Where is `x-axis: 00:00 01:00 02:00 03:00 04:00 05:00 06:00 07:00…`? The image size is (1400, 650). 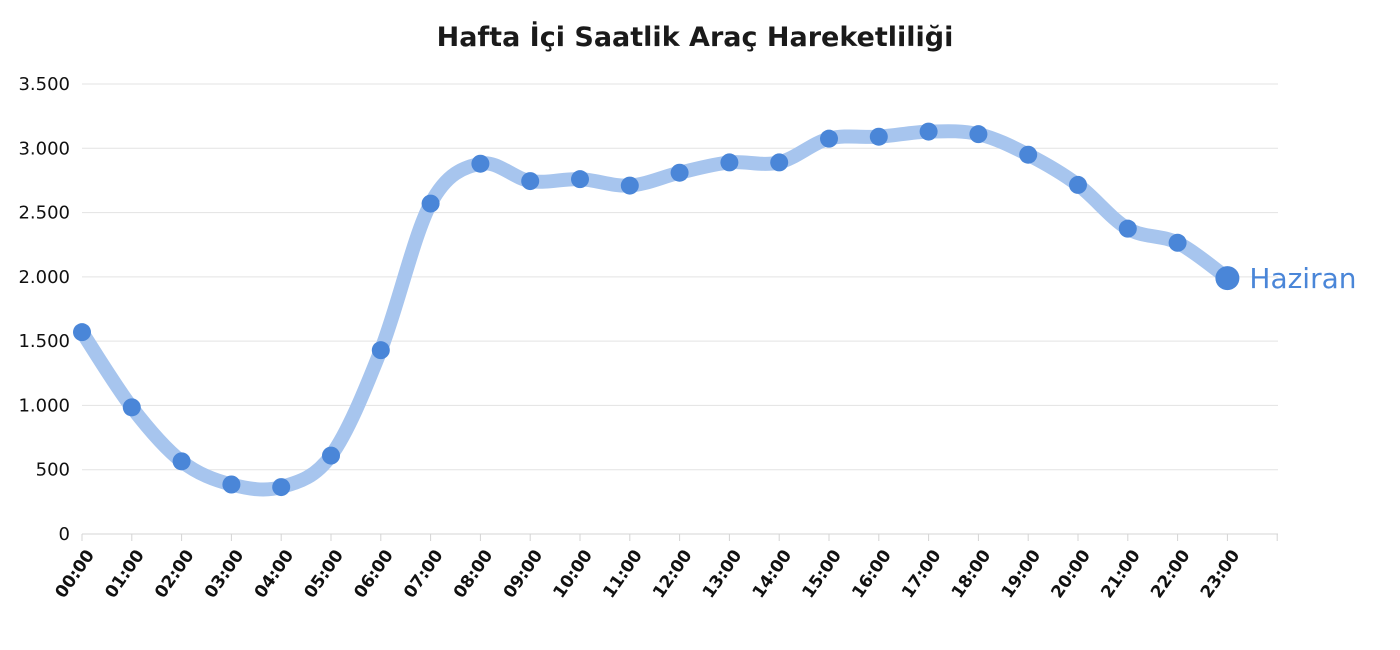
x-axis: 00:00 01:00 02:00 03:00 04:00 05:00 06:00 07:00… is located at coordinates (664, 568).